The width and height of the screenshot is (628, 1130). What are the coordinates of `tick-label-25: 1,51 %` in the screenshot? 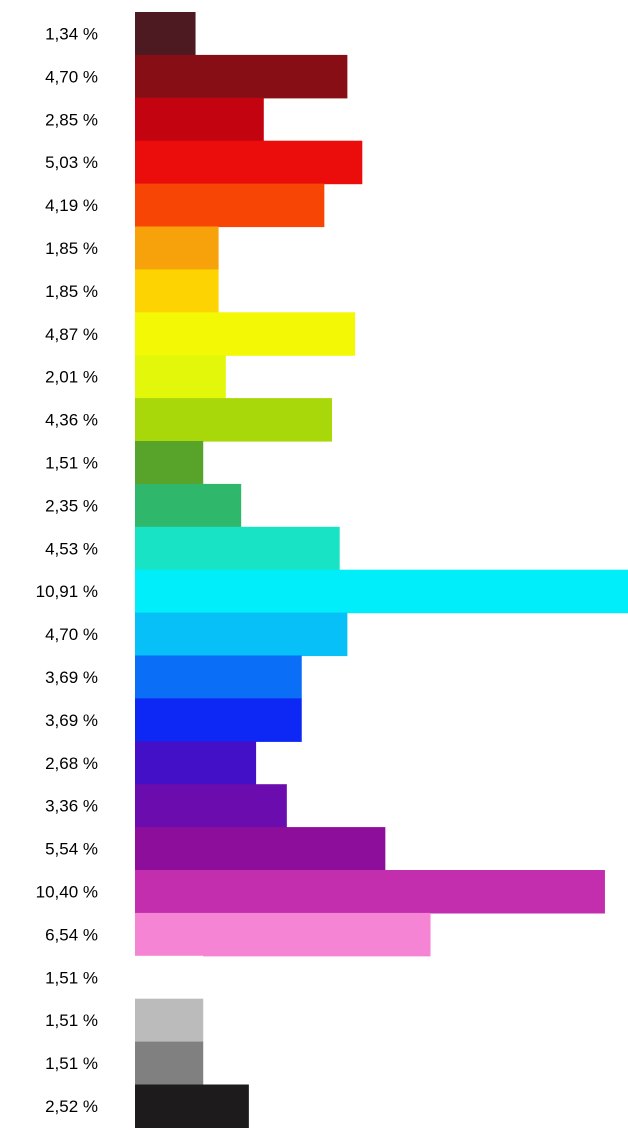 It's located at (71, 1063).